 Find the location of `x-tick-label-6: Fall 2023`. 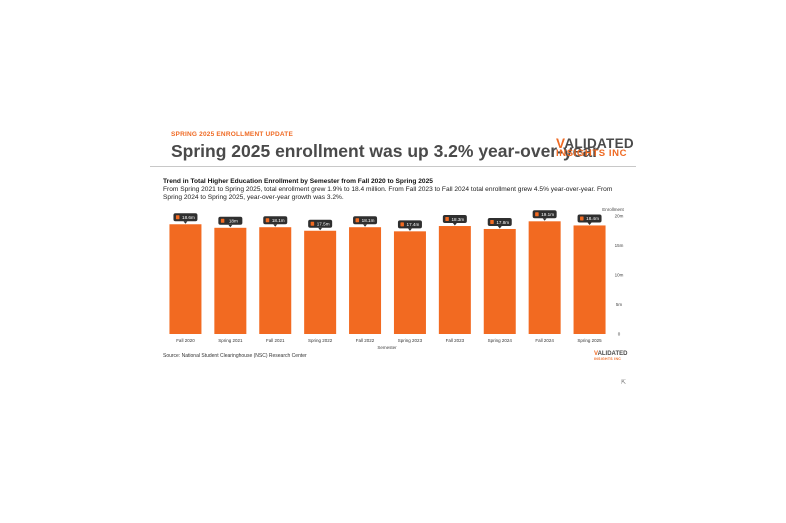

x-tick-label-6: Fall 2023 is located at coordinates (455, 340).